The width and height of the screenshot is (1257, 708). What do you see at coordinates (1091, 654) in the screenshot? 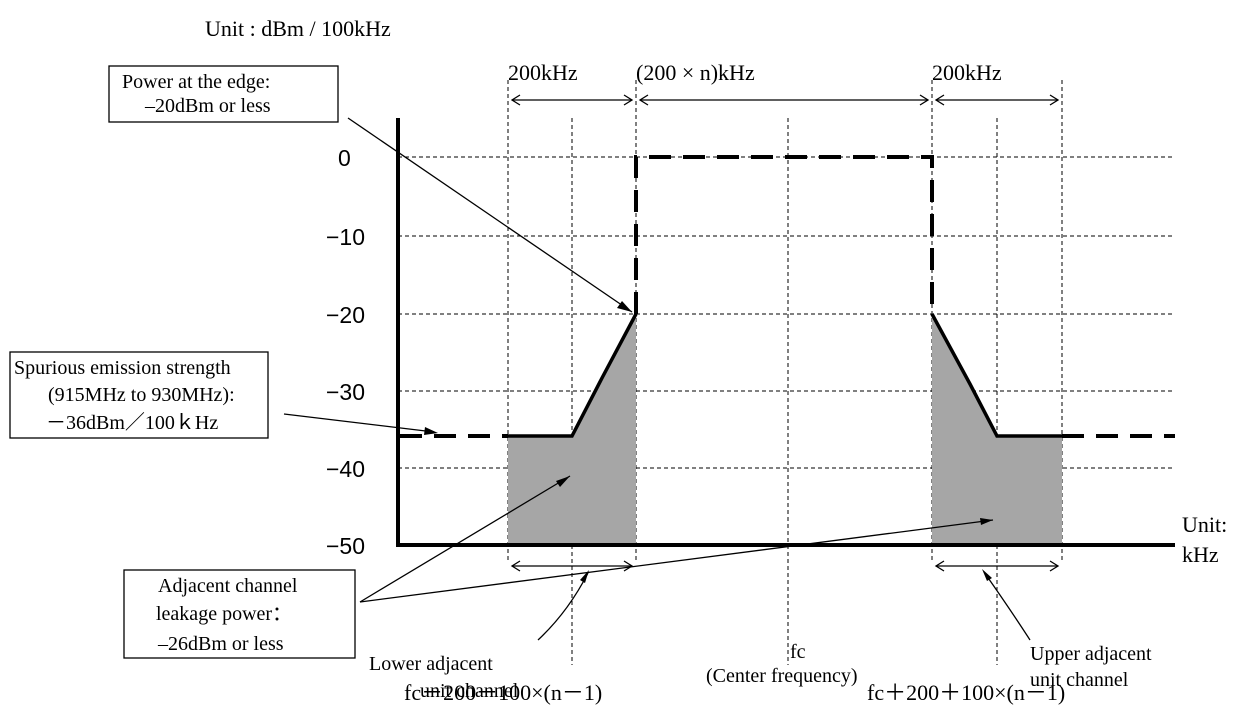
I see `label-text: Upper adjacent` at bounding box center [1091, 654].